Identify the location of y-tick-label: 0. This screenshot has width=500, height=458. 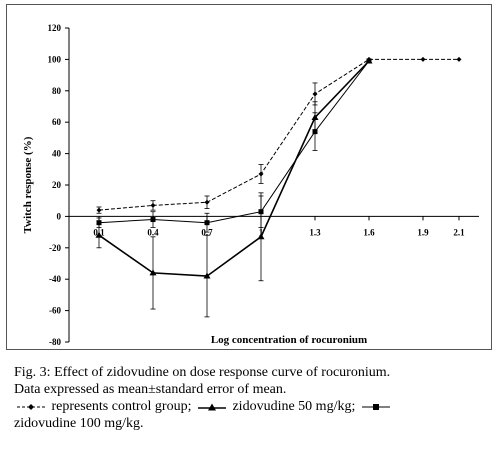
(59, 216).